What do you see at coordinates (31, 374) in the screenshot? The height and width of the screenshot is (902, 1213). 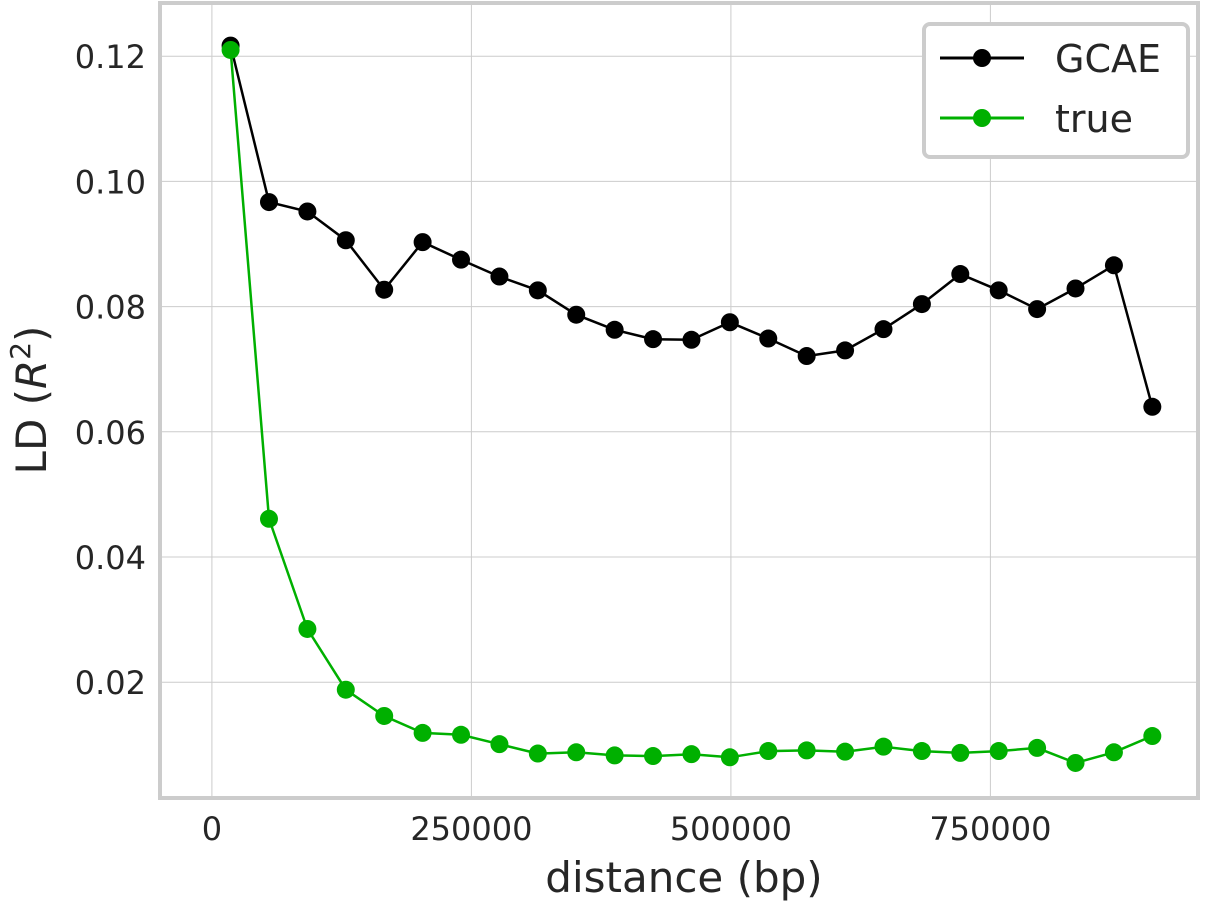 I see `y-axis-label-variable: R` at bounding box center [31, 374].